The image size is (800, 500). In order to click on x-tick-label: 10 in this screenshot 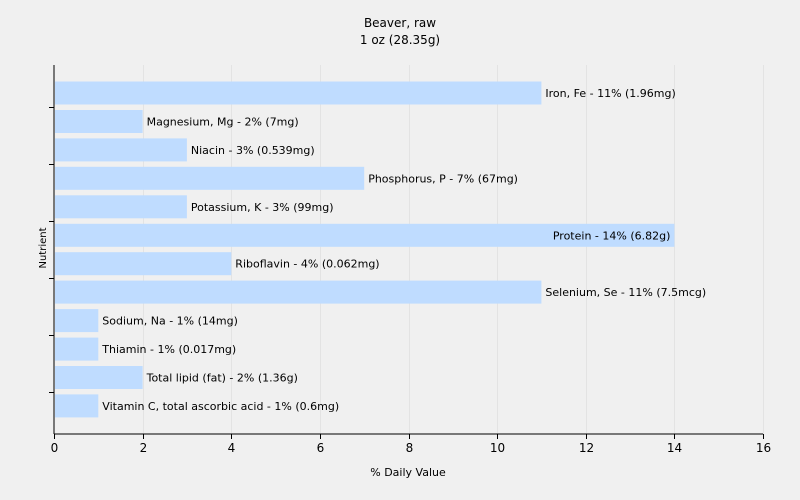, I will do `click(497, 448)`.